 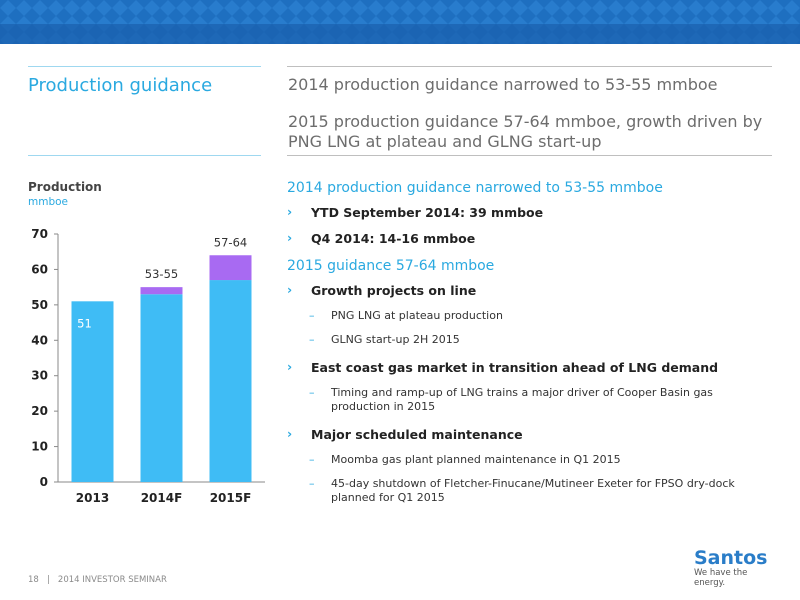 What do you see at coordinates (161, 274) in the screenshot?
I see `data-label: 53-55` at bounding box center [161, 274].